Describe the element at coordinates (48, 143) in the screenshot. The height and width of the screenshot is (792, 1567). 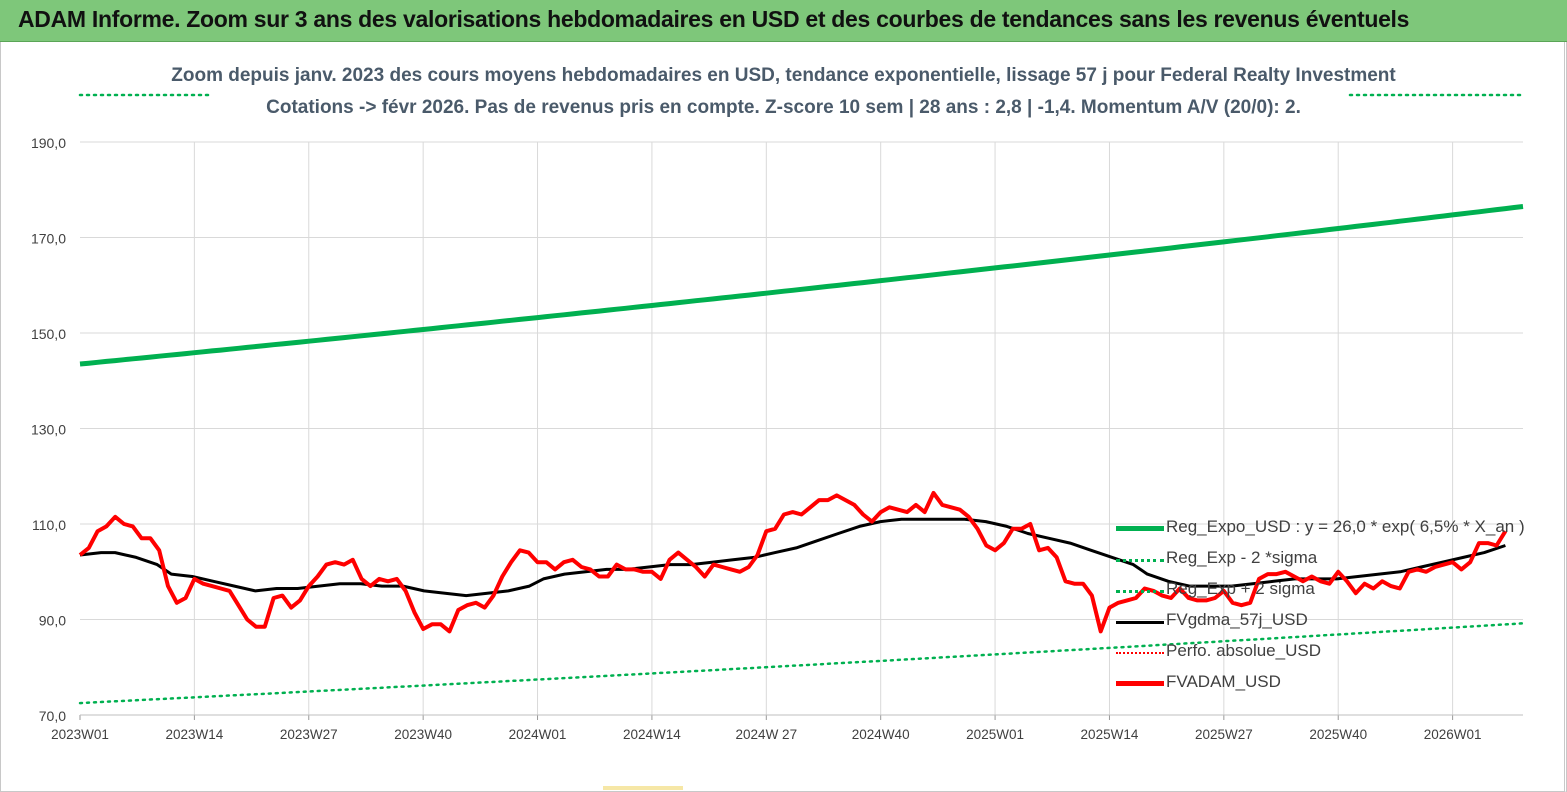
I see `y-tick-label: 190,0` at that location.